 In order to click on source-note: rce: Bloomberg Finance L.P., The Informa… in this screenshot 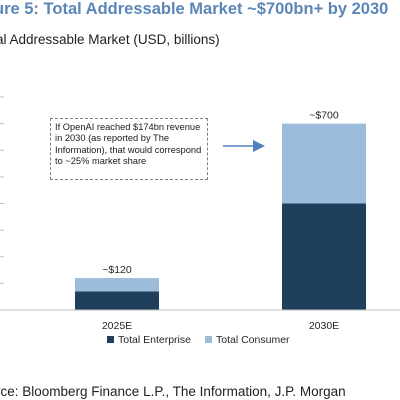, I will do `click(173, 391)`.